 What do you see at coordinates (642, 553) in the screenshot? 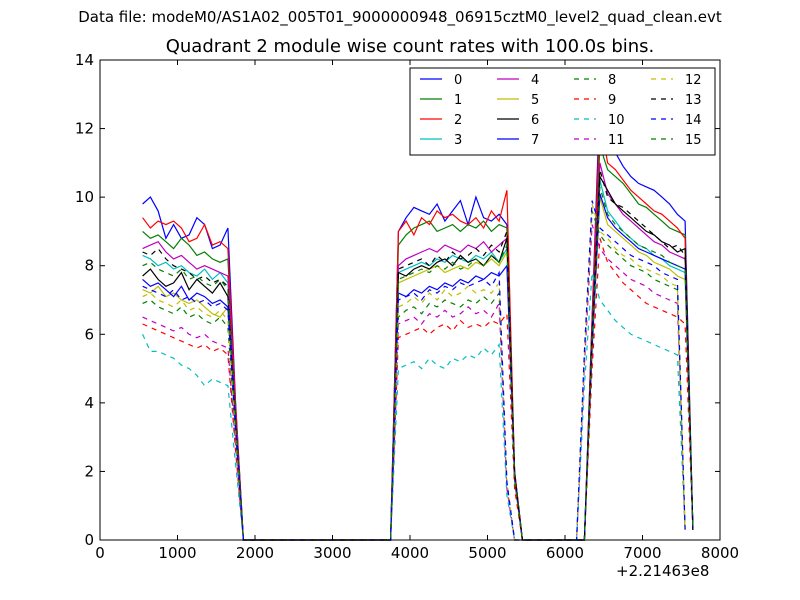
I see `x-tick-label: 7000` at bounding box center [642, 553].